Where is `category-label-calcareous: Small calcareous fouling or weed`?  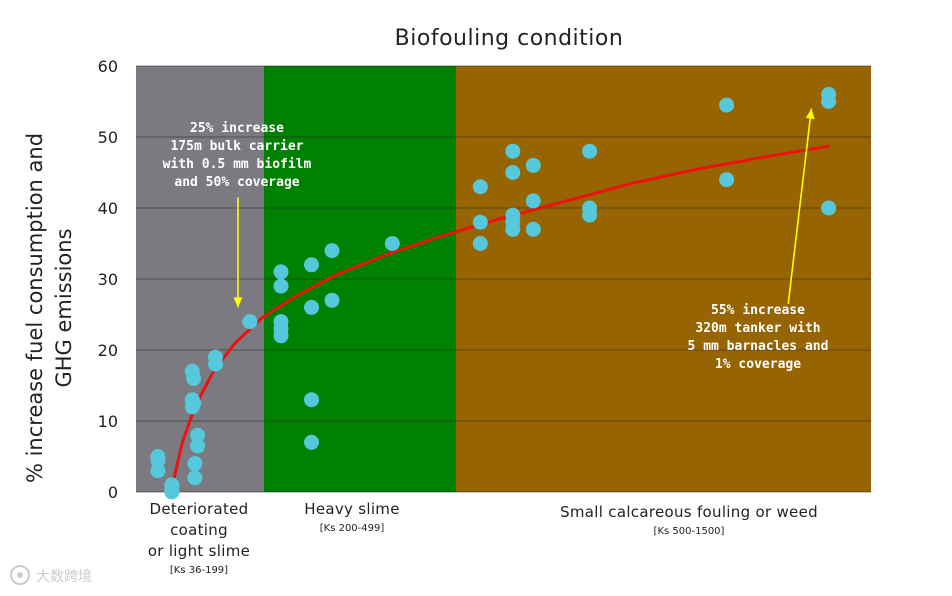
category-label-calcareous: Small calcareous fouling or weed is located at coordinates (689, 512).